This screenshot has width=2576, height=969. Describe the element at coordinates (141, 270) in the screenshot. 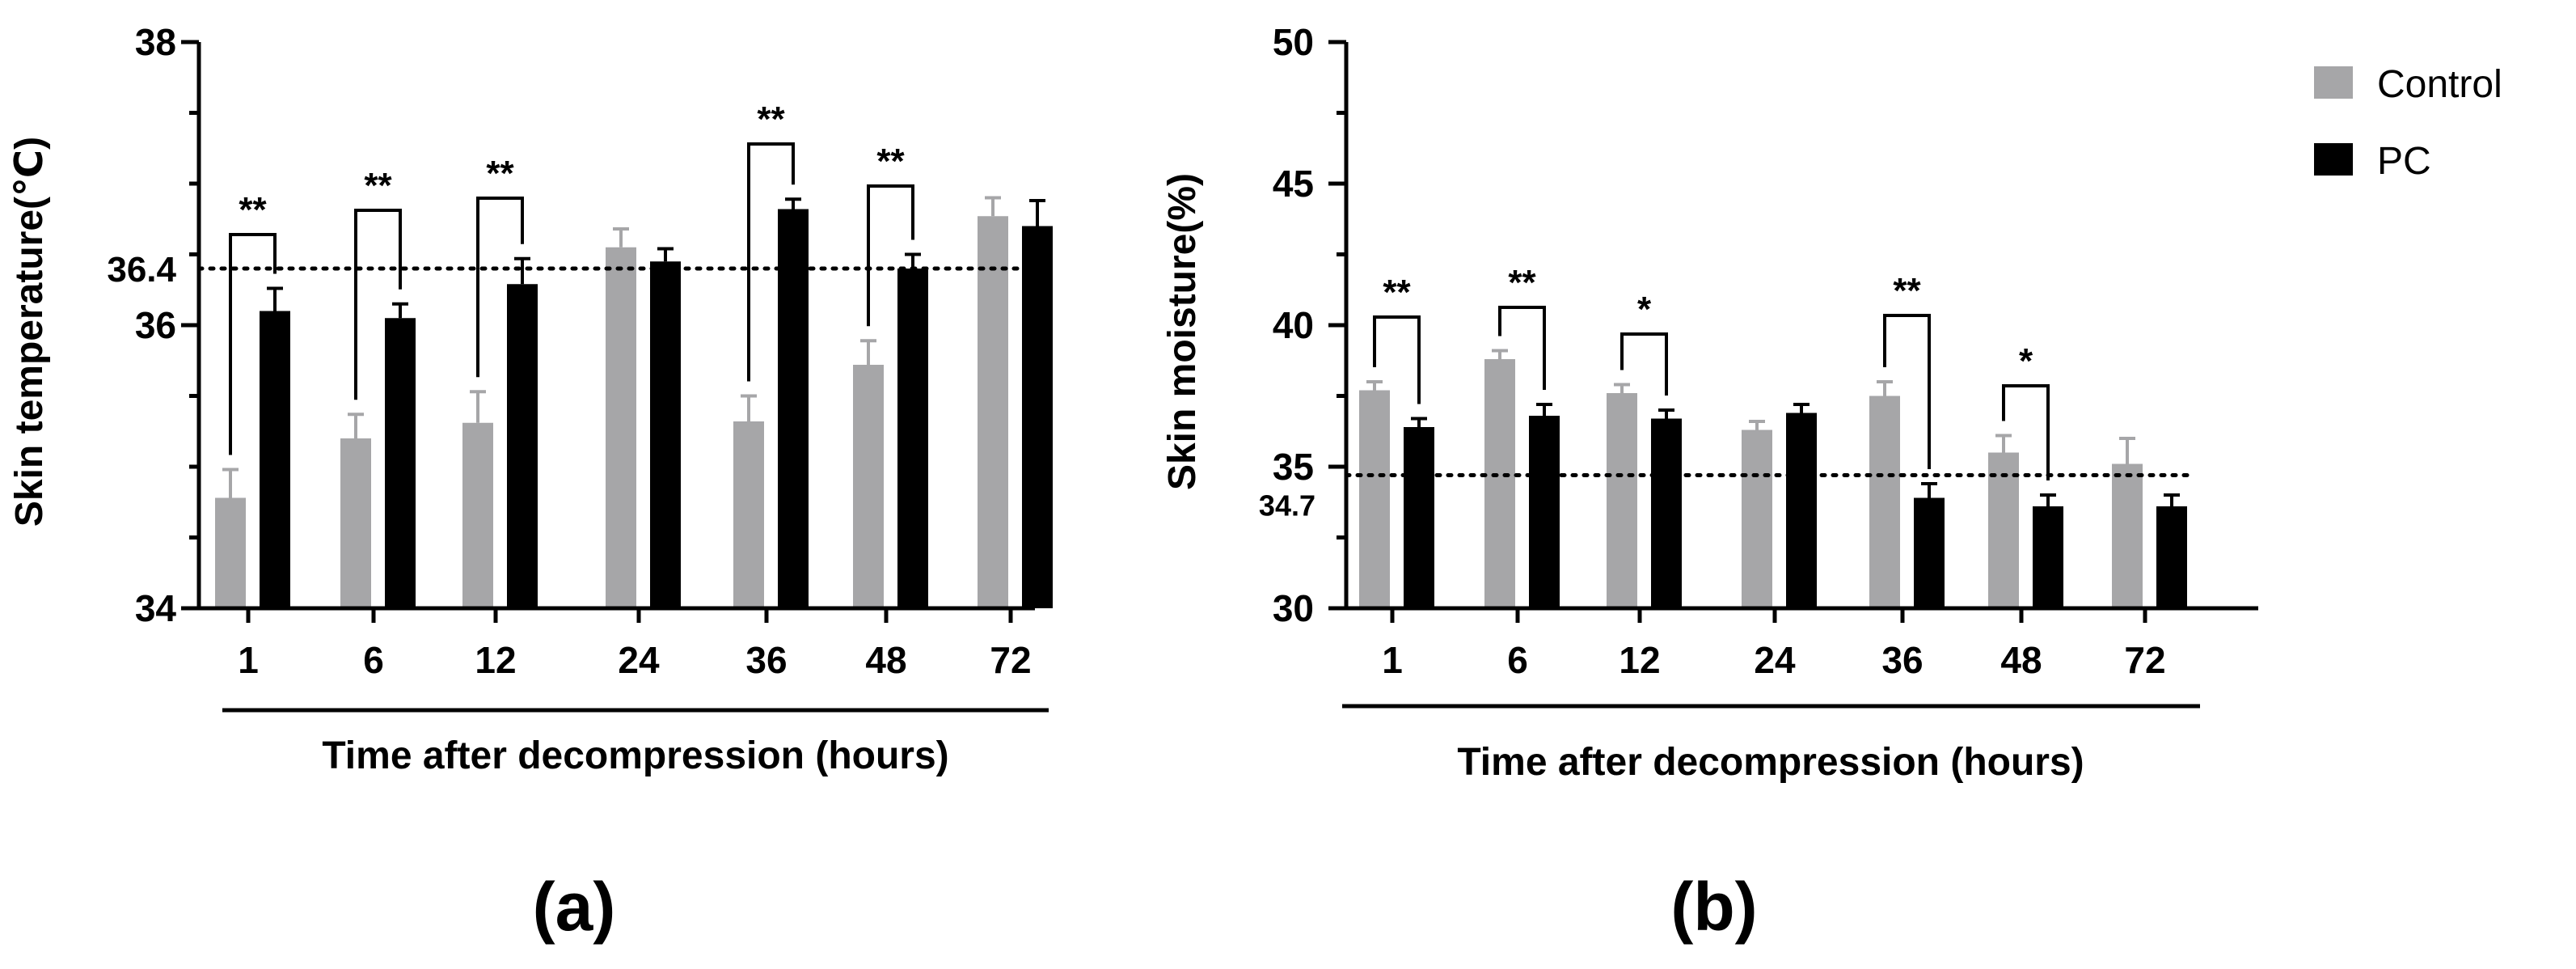

I see `reference-label: 36.4` at that location.